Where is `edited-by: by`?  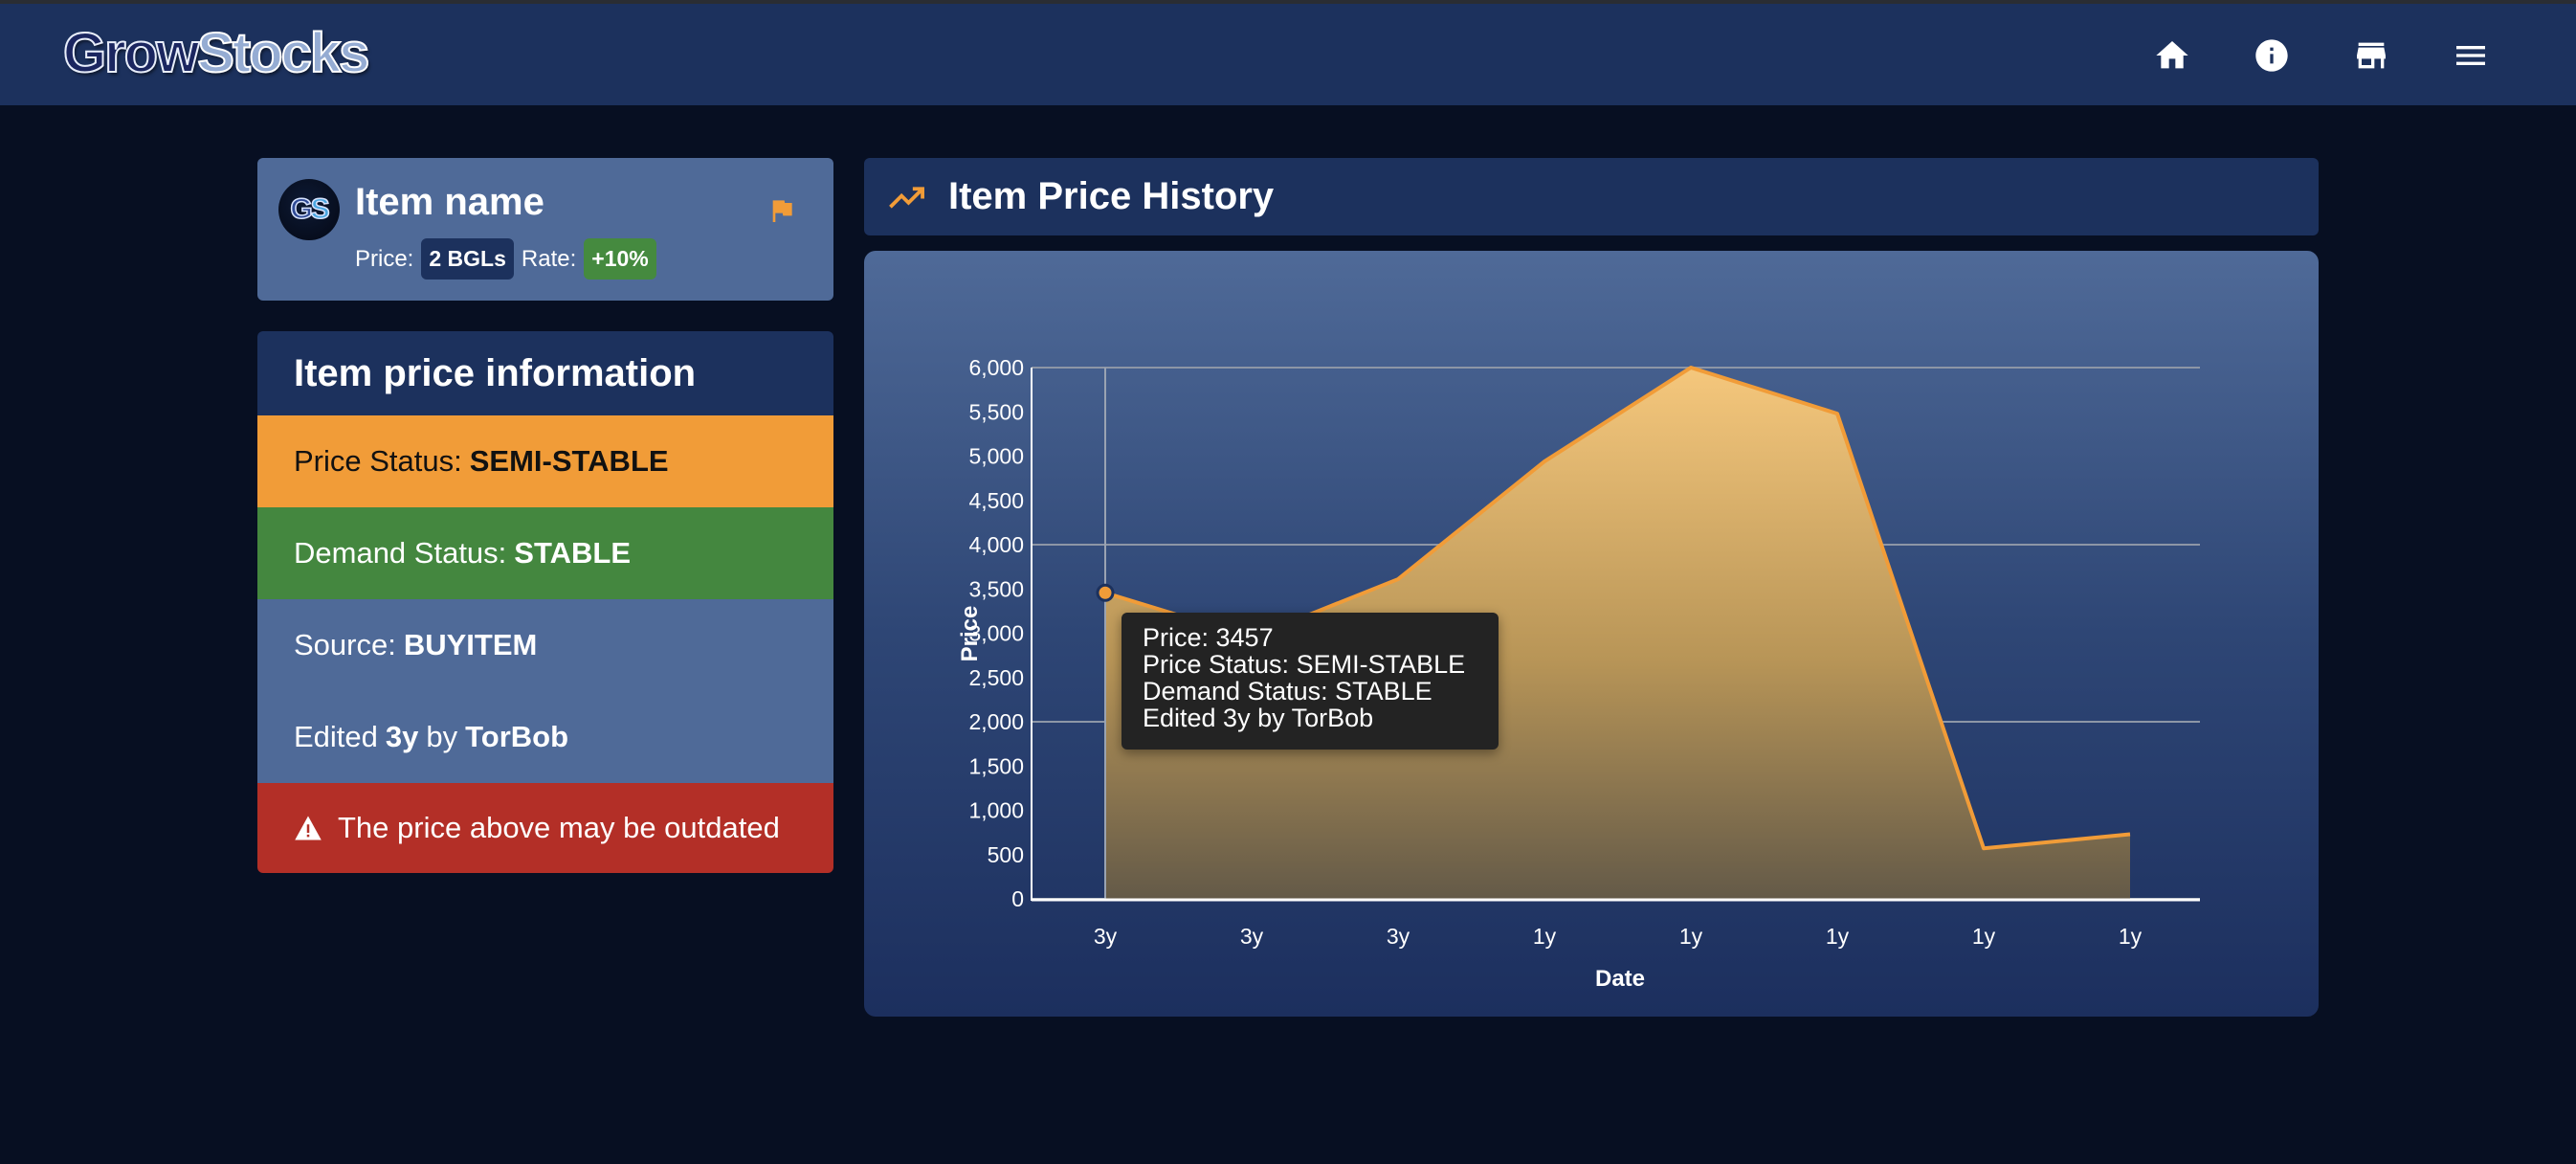 edited-by: by is located at coordinates (442, 736).